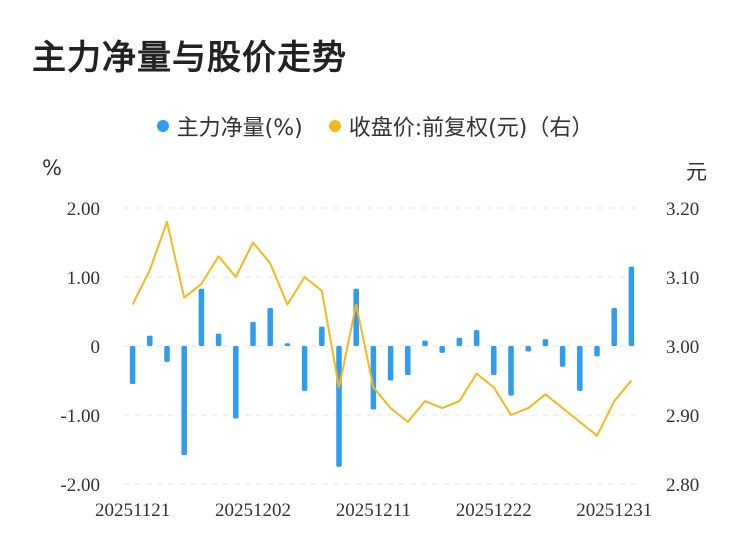 Image resolution: width=750 pixels, height=558 pixels. What do you see at coordinates (96, 347) in the screenshot?
I see `left-axis-tick: 0` at bounding box center [96, 347].